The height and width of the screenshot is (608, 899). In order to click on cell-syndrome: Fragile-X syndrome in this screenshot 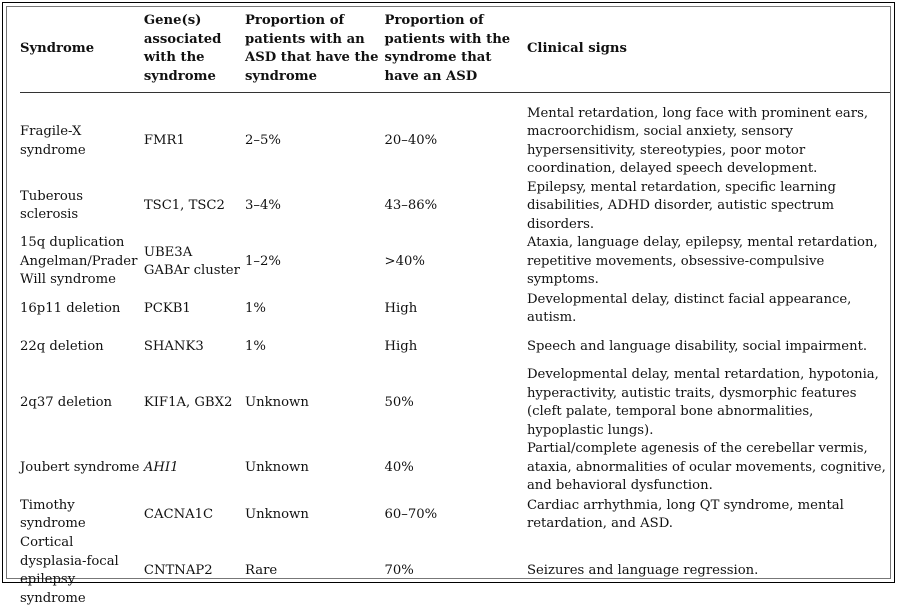, I will do `click(53, 141)`.